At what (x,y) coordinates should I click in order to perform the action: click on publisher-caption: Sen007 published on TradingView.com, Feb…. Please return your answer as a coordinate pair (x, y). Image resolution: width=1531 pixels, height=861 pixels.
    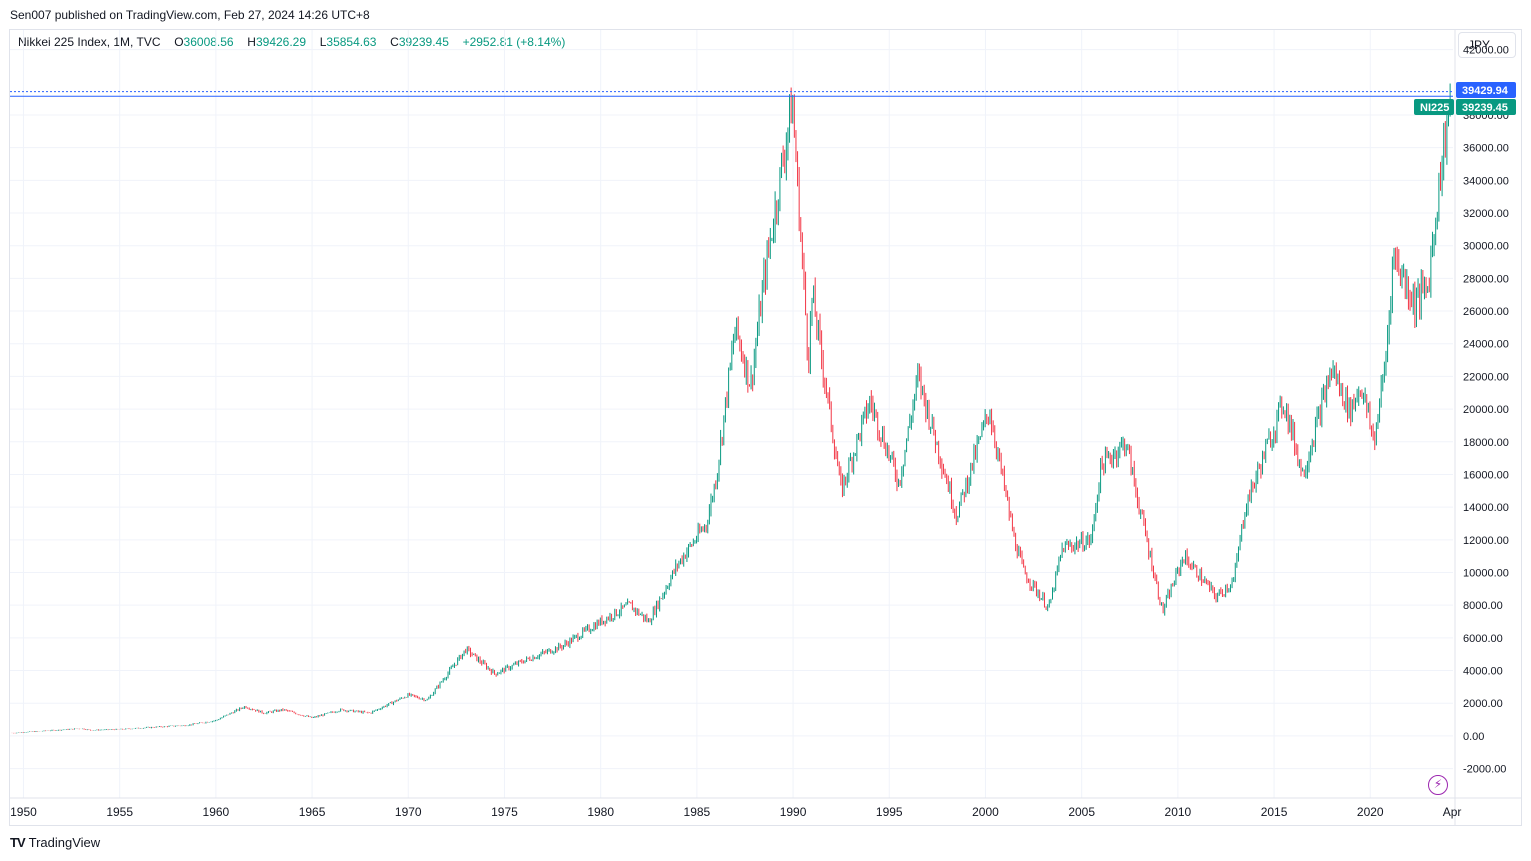
    Looking at the image, I should click on (190, 15).